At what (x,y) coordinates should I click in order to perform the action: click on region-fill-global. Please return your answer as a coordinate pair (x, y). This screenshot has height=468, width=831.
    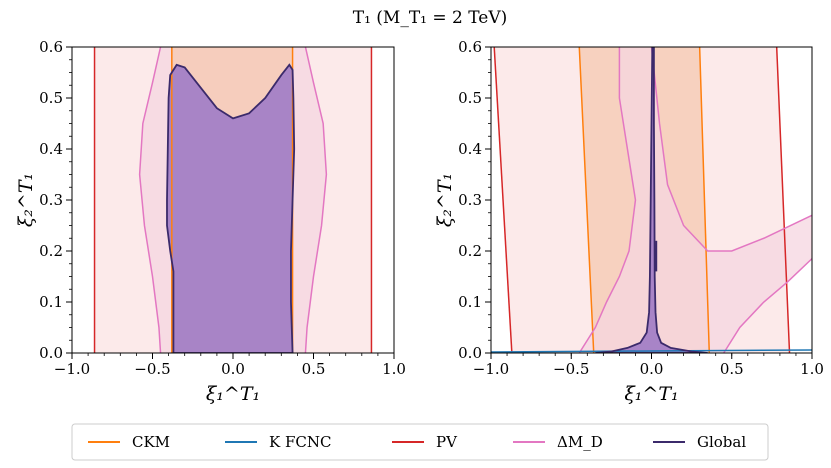
    Looking at the image, I should click on (230, 208).